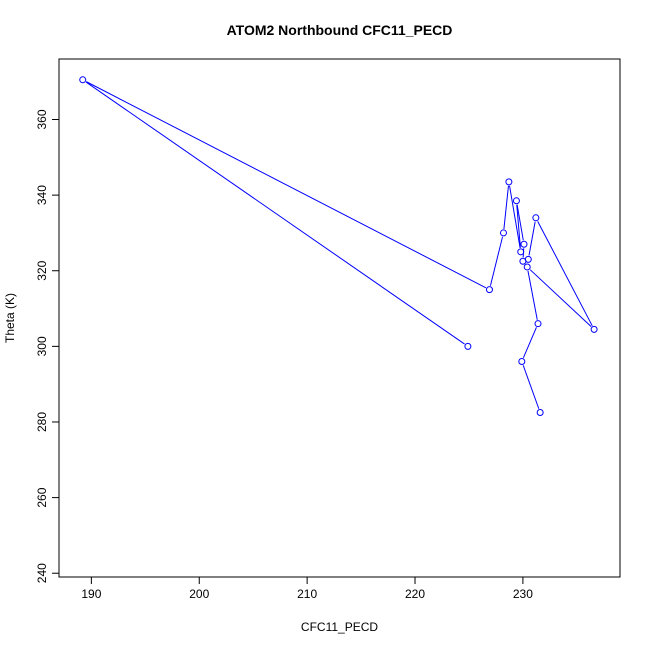 The height and width of the screenshot is (650, 650). Describe the element at coordinates (307, 594) in the screenshot. I see `x-tick-label: 210` at that location.